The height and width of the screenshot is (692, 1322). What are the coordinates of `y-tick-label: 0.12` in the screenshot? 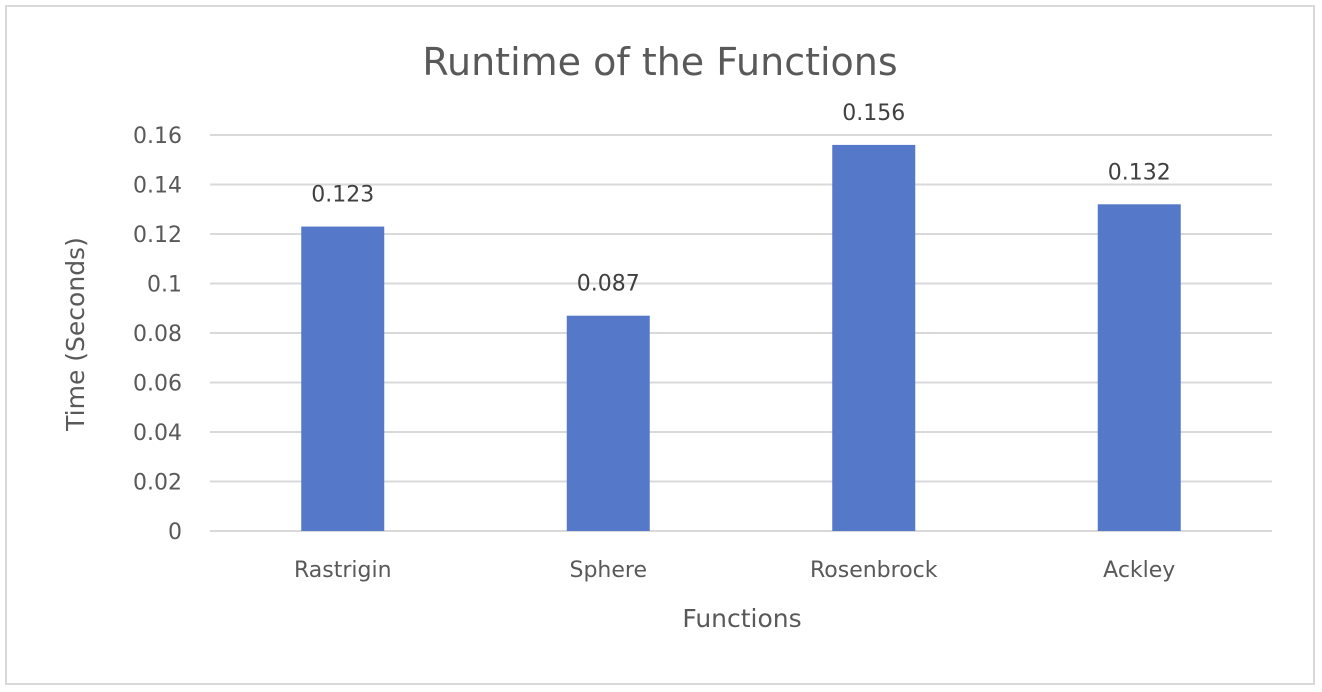 It's located at (157, 235).